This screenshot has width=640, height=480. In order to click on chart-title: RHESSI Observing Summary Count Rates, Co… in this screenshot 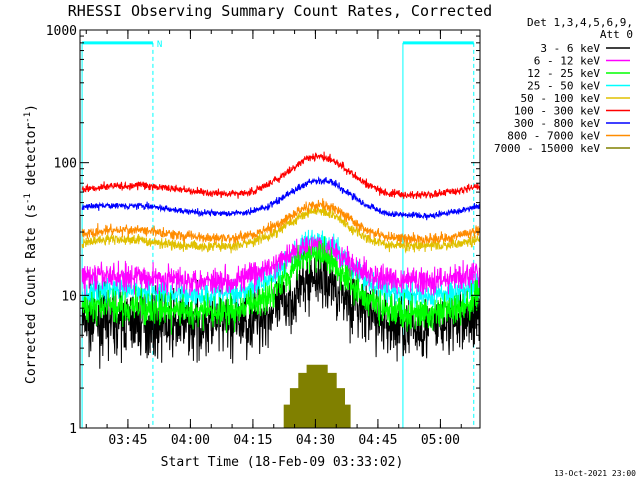, I will do `click(280, 11)`.